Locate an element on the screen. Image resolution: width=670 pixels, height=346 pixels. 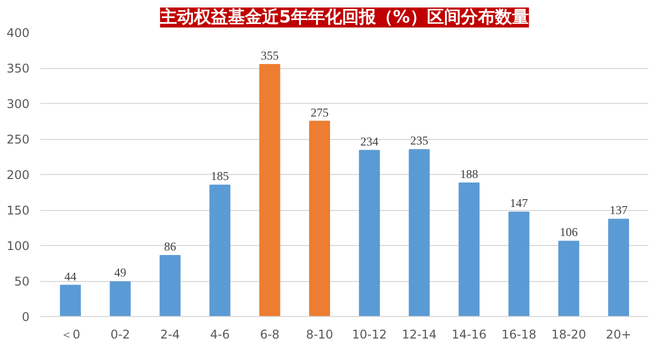
y-tick-label: 200 is located at coordinates (18, 175).